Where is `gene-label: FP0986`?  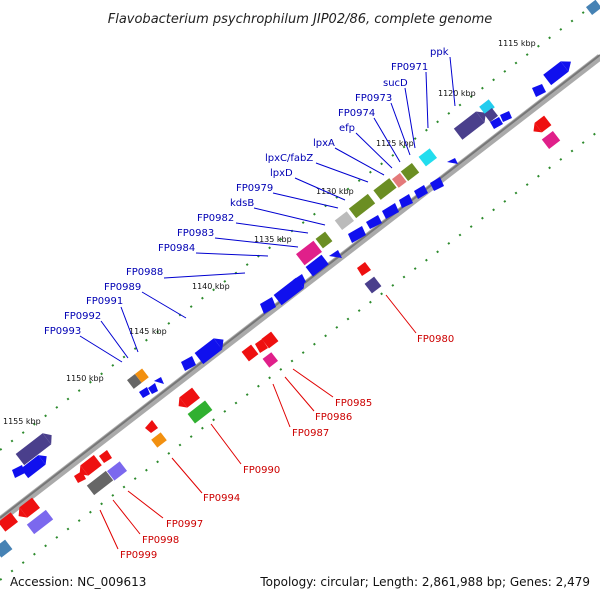 gene-label: FP0986 is located at coordinates (333, 417).